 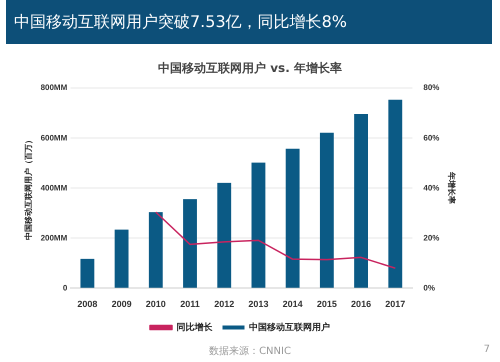 What do you see at coordinates (258, 304) in the screenshot?
I see `x-tick-label: 2013` at bounding box center [258, 304].